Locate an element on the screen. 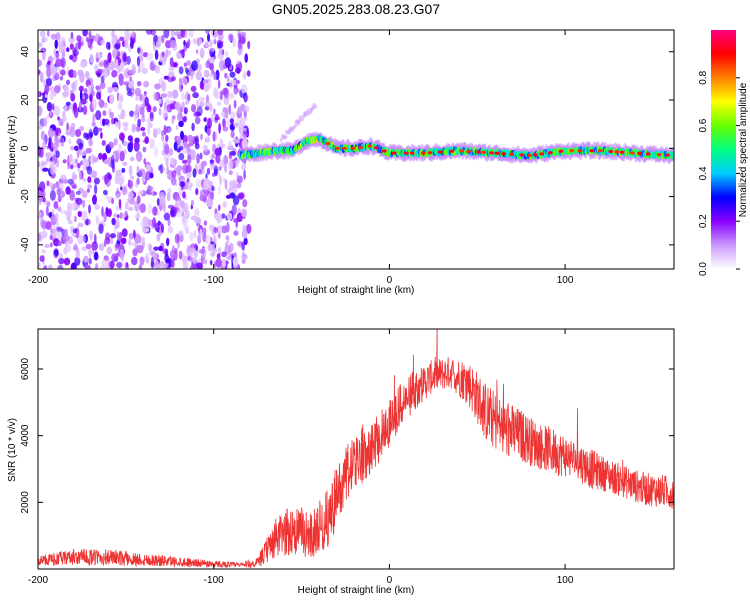 This screenshot has width=750, height=600. spectrogram-y-tick-label: 0 is located at coordinates (25, 148).